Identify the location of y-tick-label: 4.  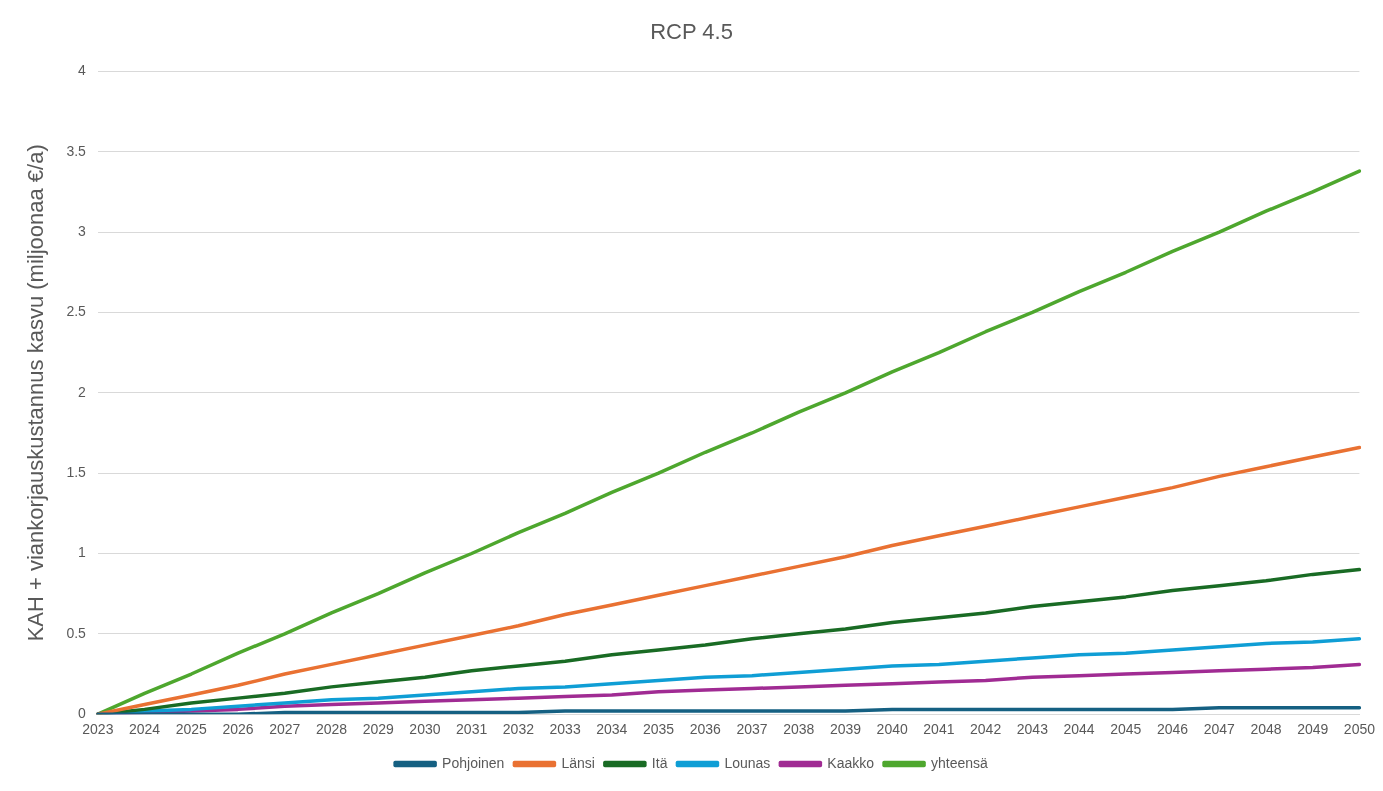
(82, 70).